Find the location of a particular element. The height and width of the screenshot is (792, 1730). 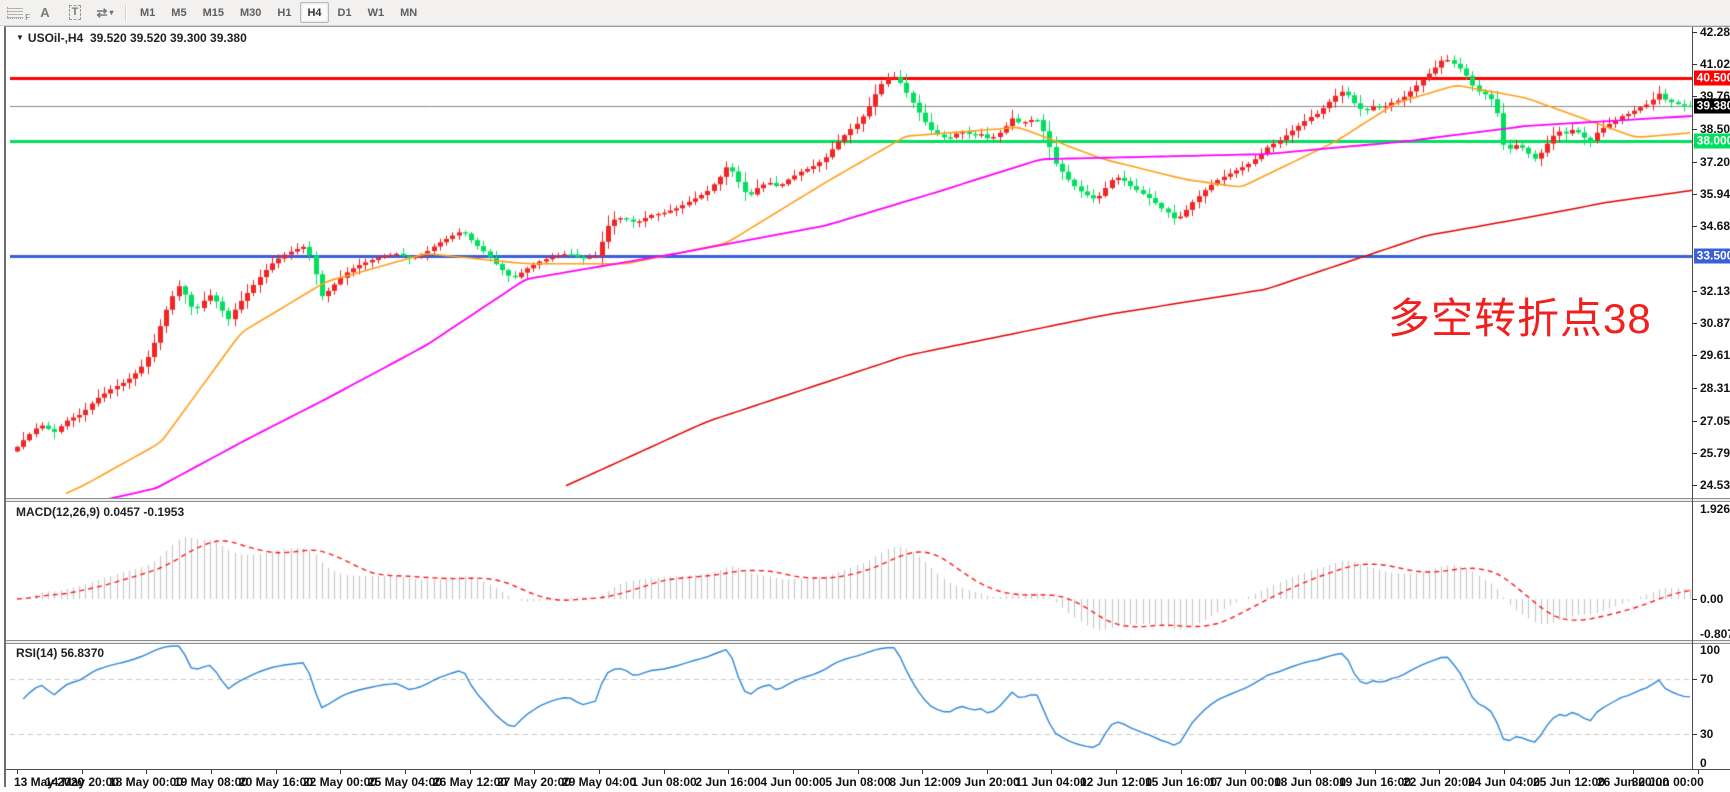

rsi-axis-30-label: 30 is located at coordinates (1707, 734).